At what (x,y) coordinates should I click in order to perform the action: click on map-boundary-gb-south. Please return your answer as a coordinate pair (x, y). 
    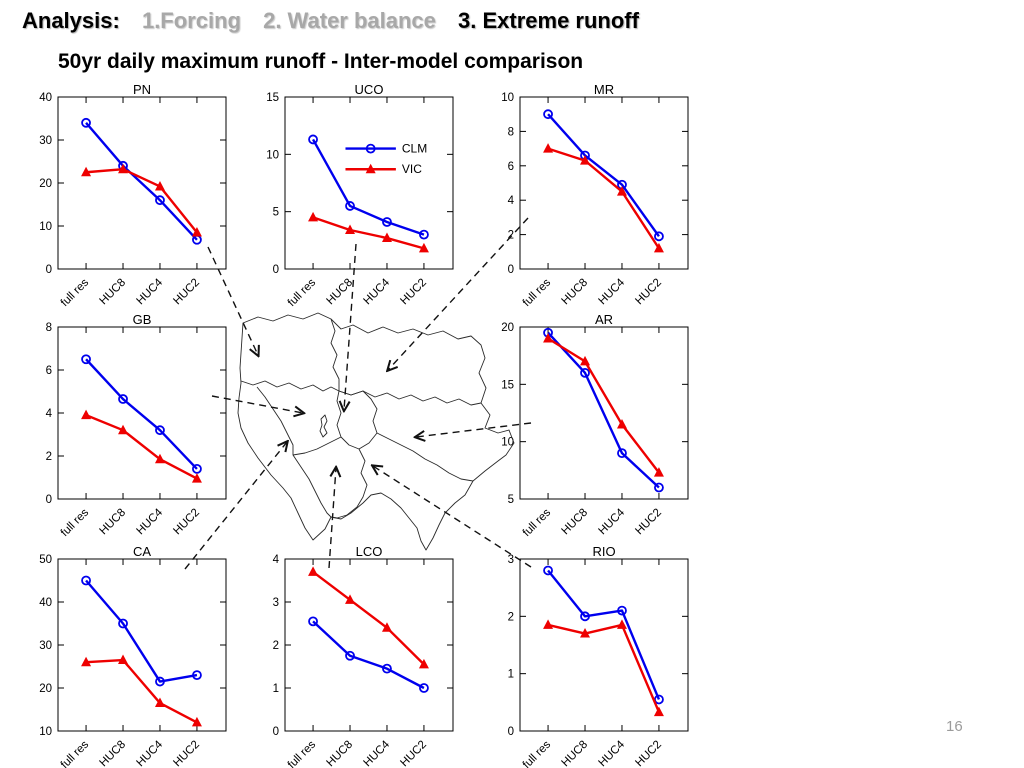
    Looking at the image, I should click on (317, 446).